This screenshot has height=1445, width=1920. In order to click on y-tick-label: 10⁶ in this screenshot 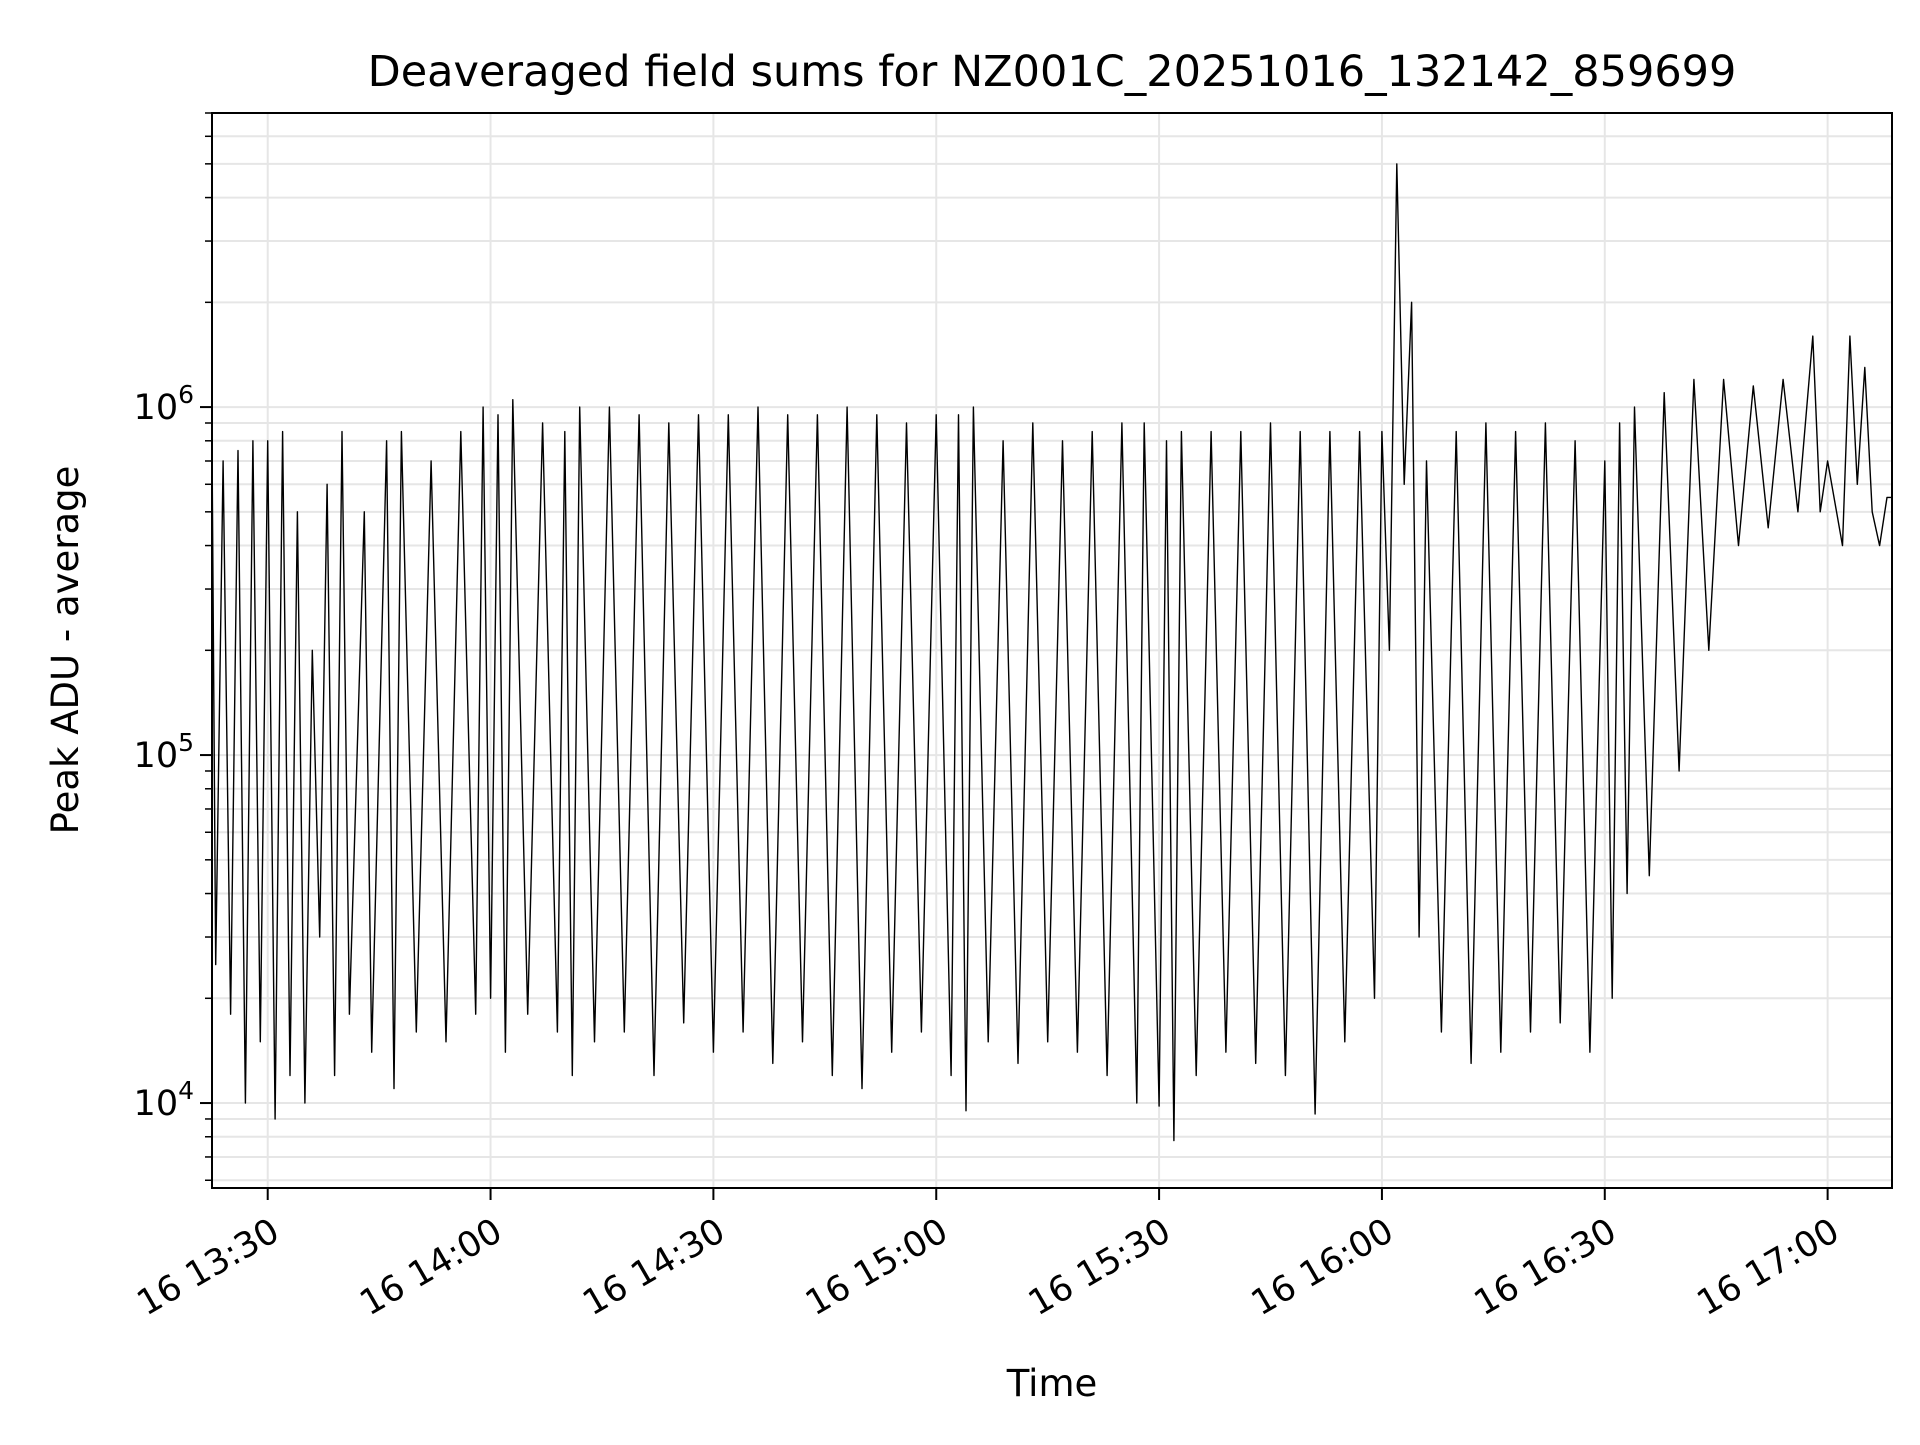, I will do `click(164, 404)`.